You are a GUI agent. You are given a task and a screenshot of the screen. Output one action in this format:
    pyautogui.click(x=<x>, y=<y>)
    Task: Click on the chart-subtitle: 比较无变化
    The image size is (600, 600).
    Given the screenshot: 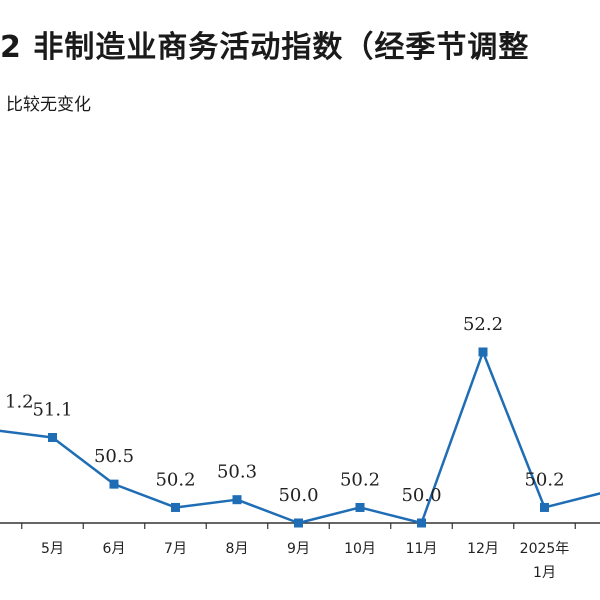 What is the action you would take?
    pyautogui.click(x=48, y=105)
    